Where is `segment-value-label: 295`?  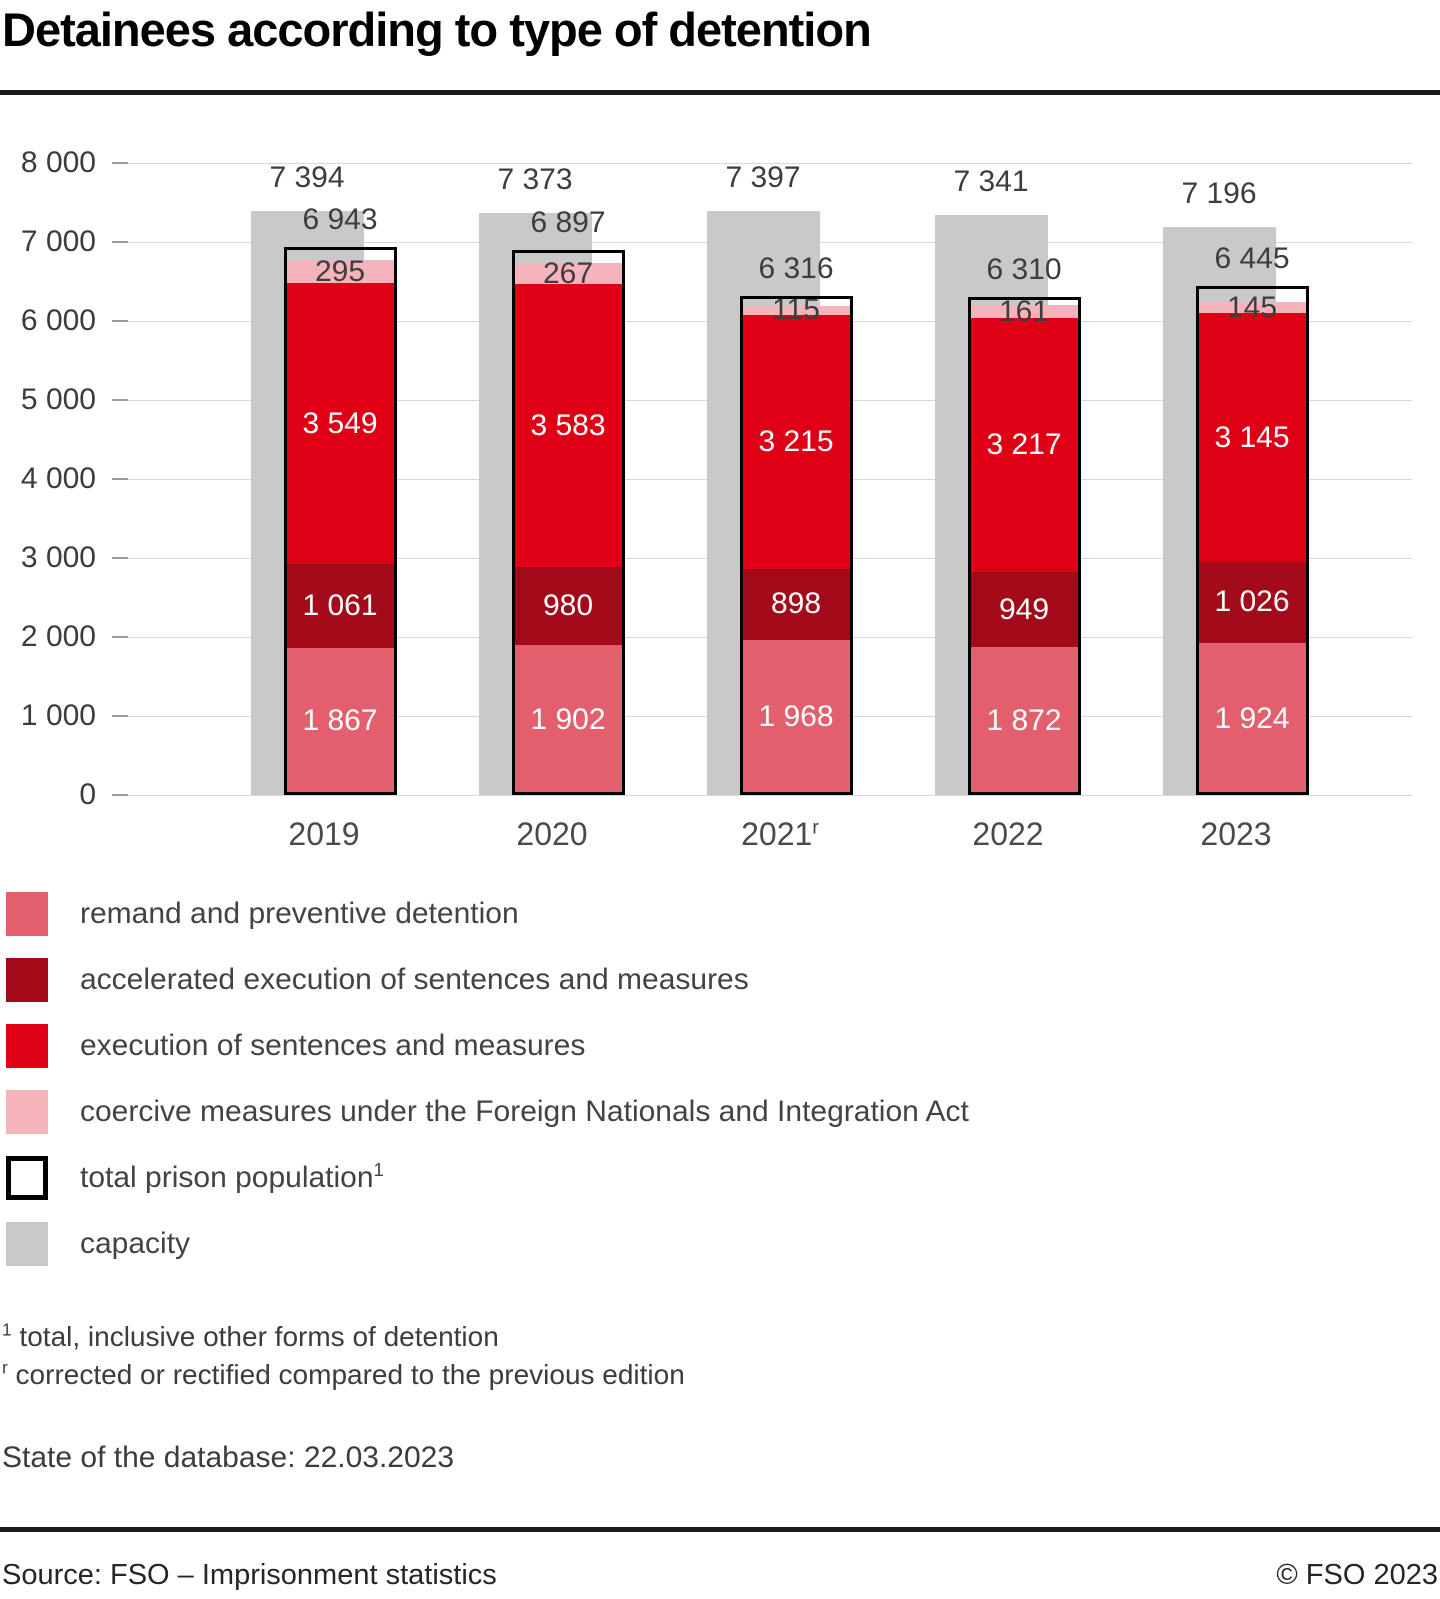
segment-value-label: 295 is located at coordinates (340, 271).